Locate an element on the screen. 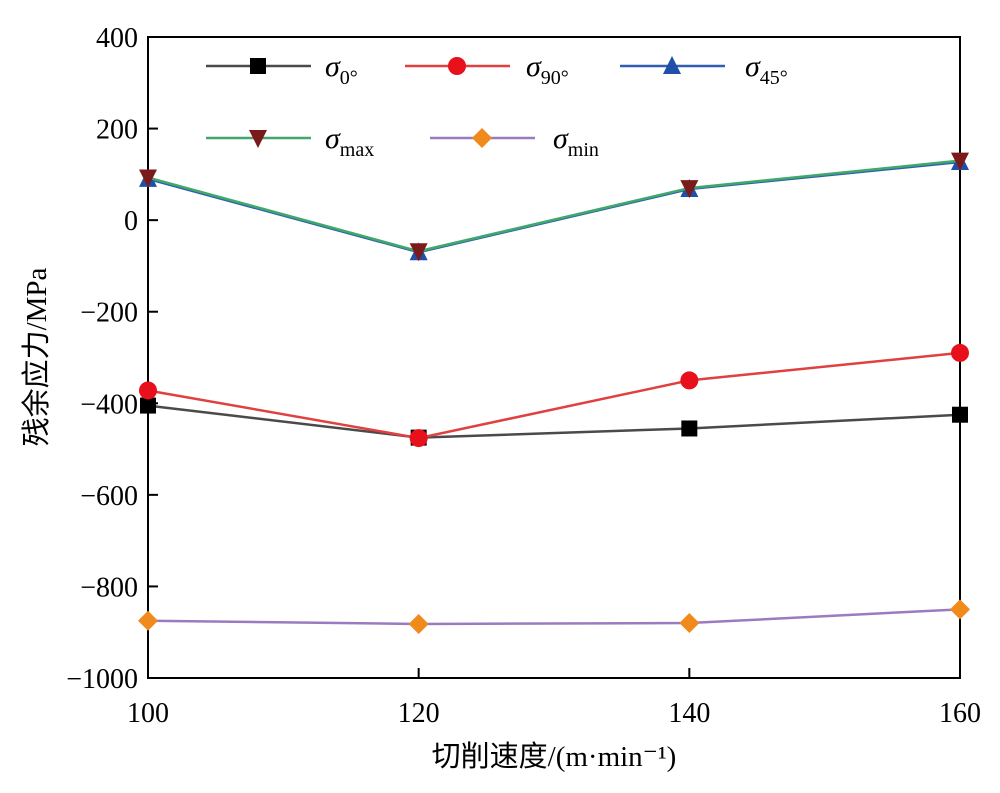 Image resolution: width=1000 pixels, height=793 pixels. legend-label: σmin is located at coordinates (576, 141).